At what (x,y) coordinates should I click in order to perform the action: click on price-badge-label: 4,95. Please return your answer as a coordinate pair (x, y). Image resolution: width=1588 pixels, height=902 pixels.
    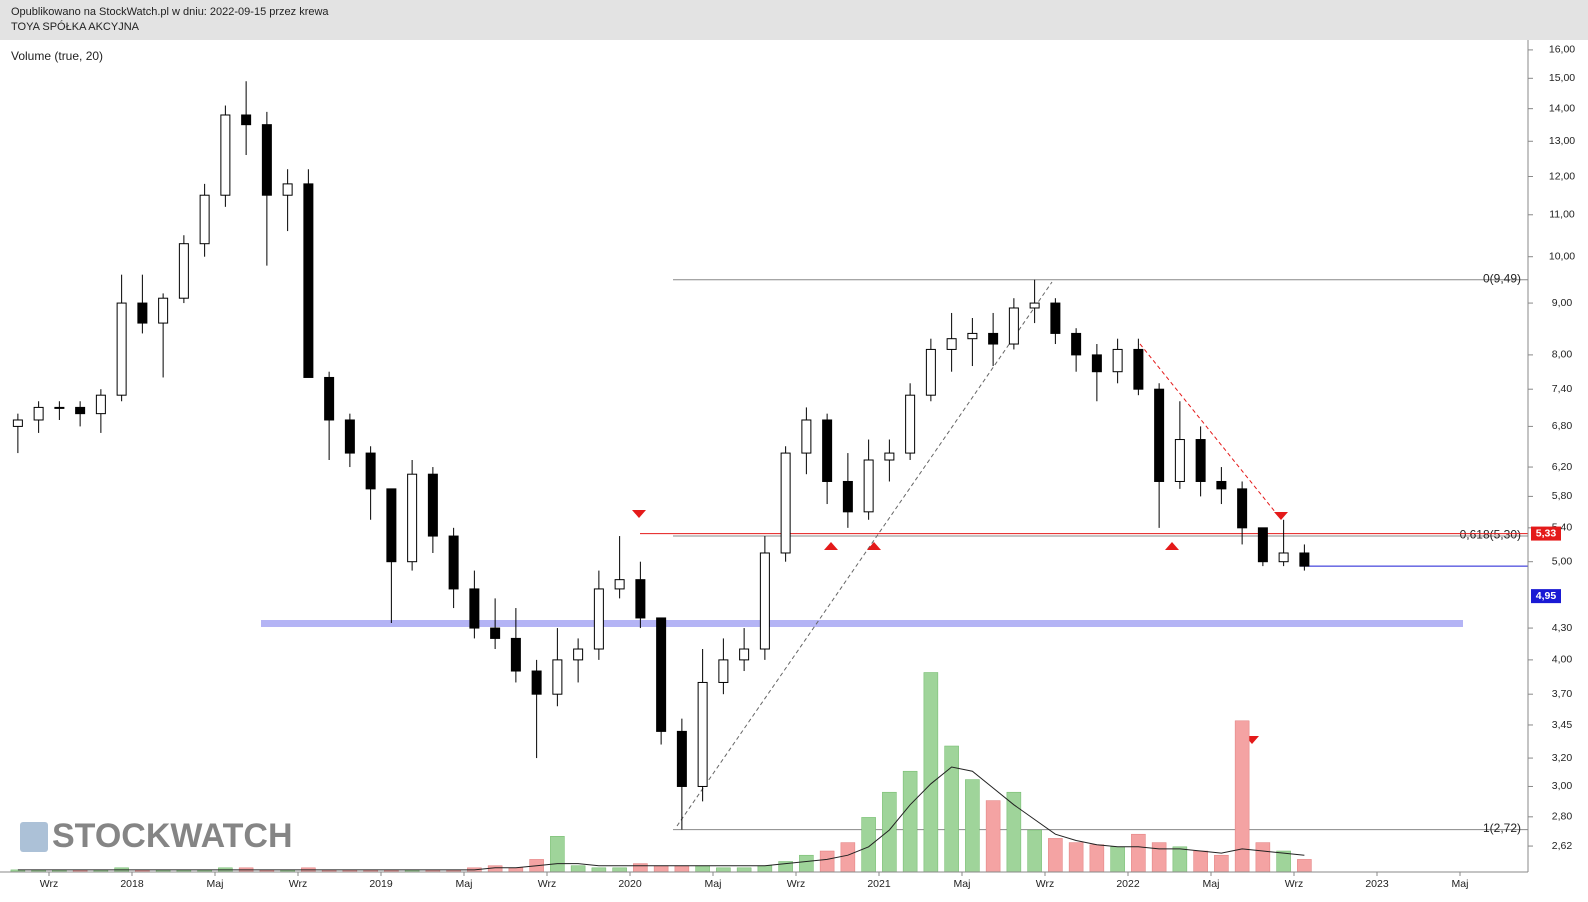
    Looking at the image, I should click on (1546, 596).